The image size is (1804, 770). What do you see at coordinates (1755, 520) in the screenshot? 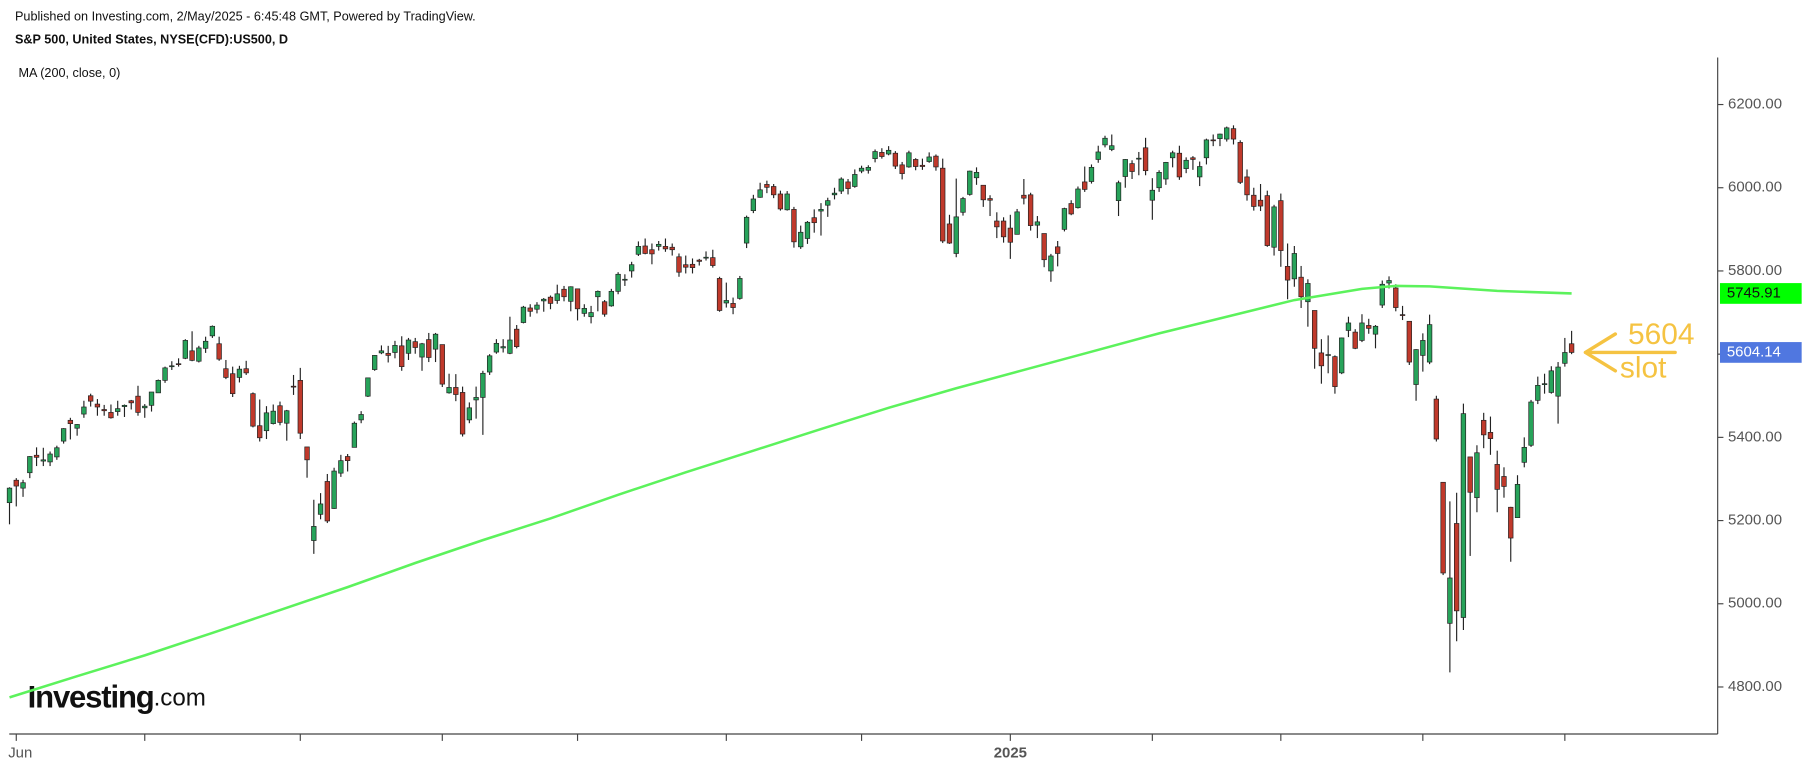
I see `y-tick-label: 5200.00` at bounding box center [1755, 520].